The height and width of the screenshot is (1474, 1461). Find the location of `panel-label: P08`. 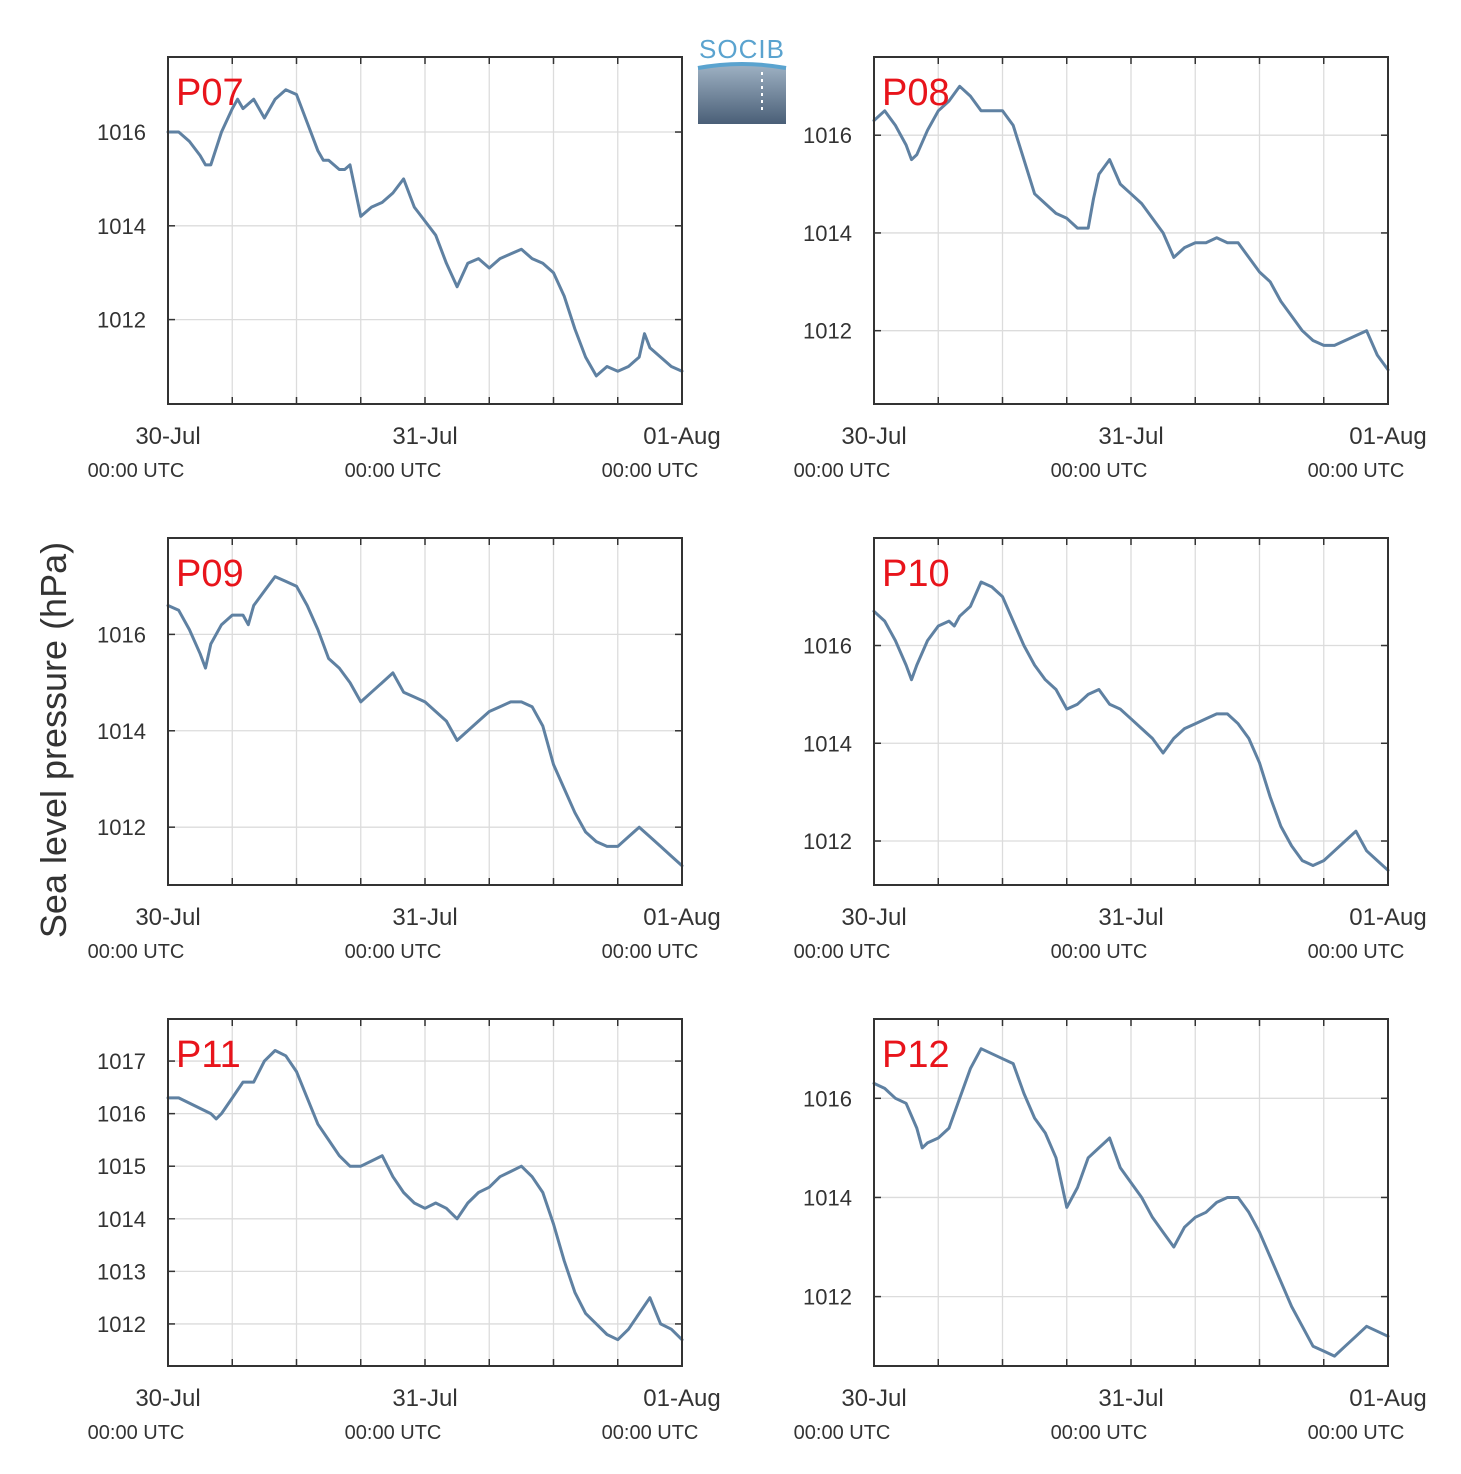

panel-label: P08 is located at coordinates (916, 93).